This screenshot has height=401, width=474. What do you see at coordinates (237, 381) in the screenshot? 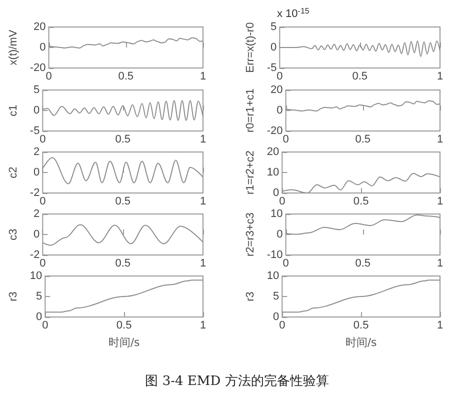
I see `caption: 图 3-4 EMD 方法的完备性验算` at bounding box center [237, 381].